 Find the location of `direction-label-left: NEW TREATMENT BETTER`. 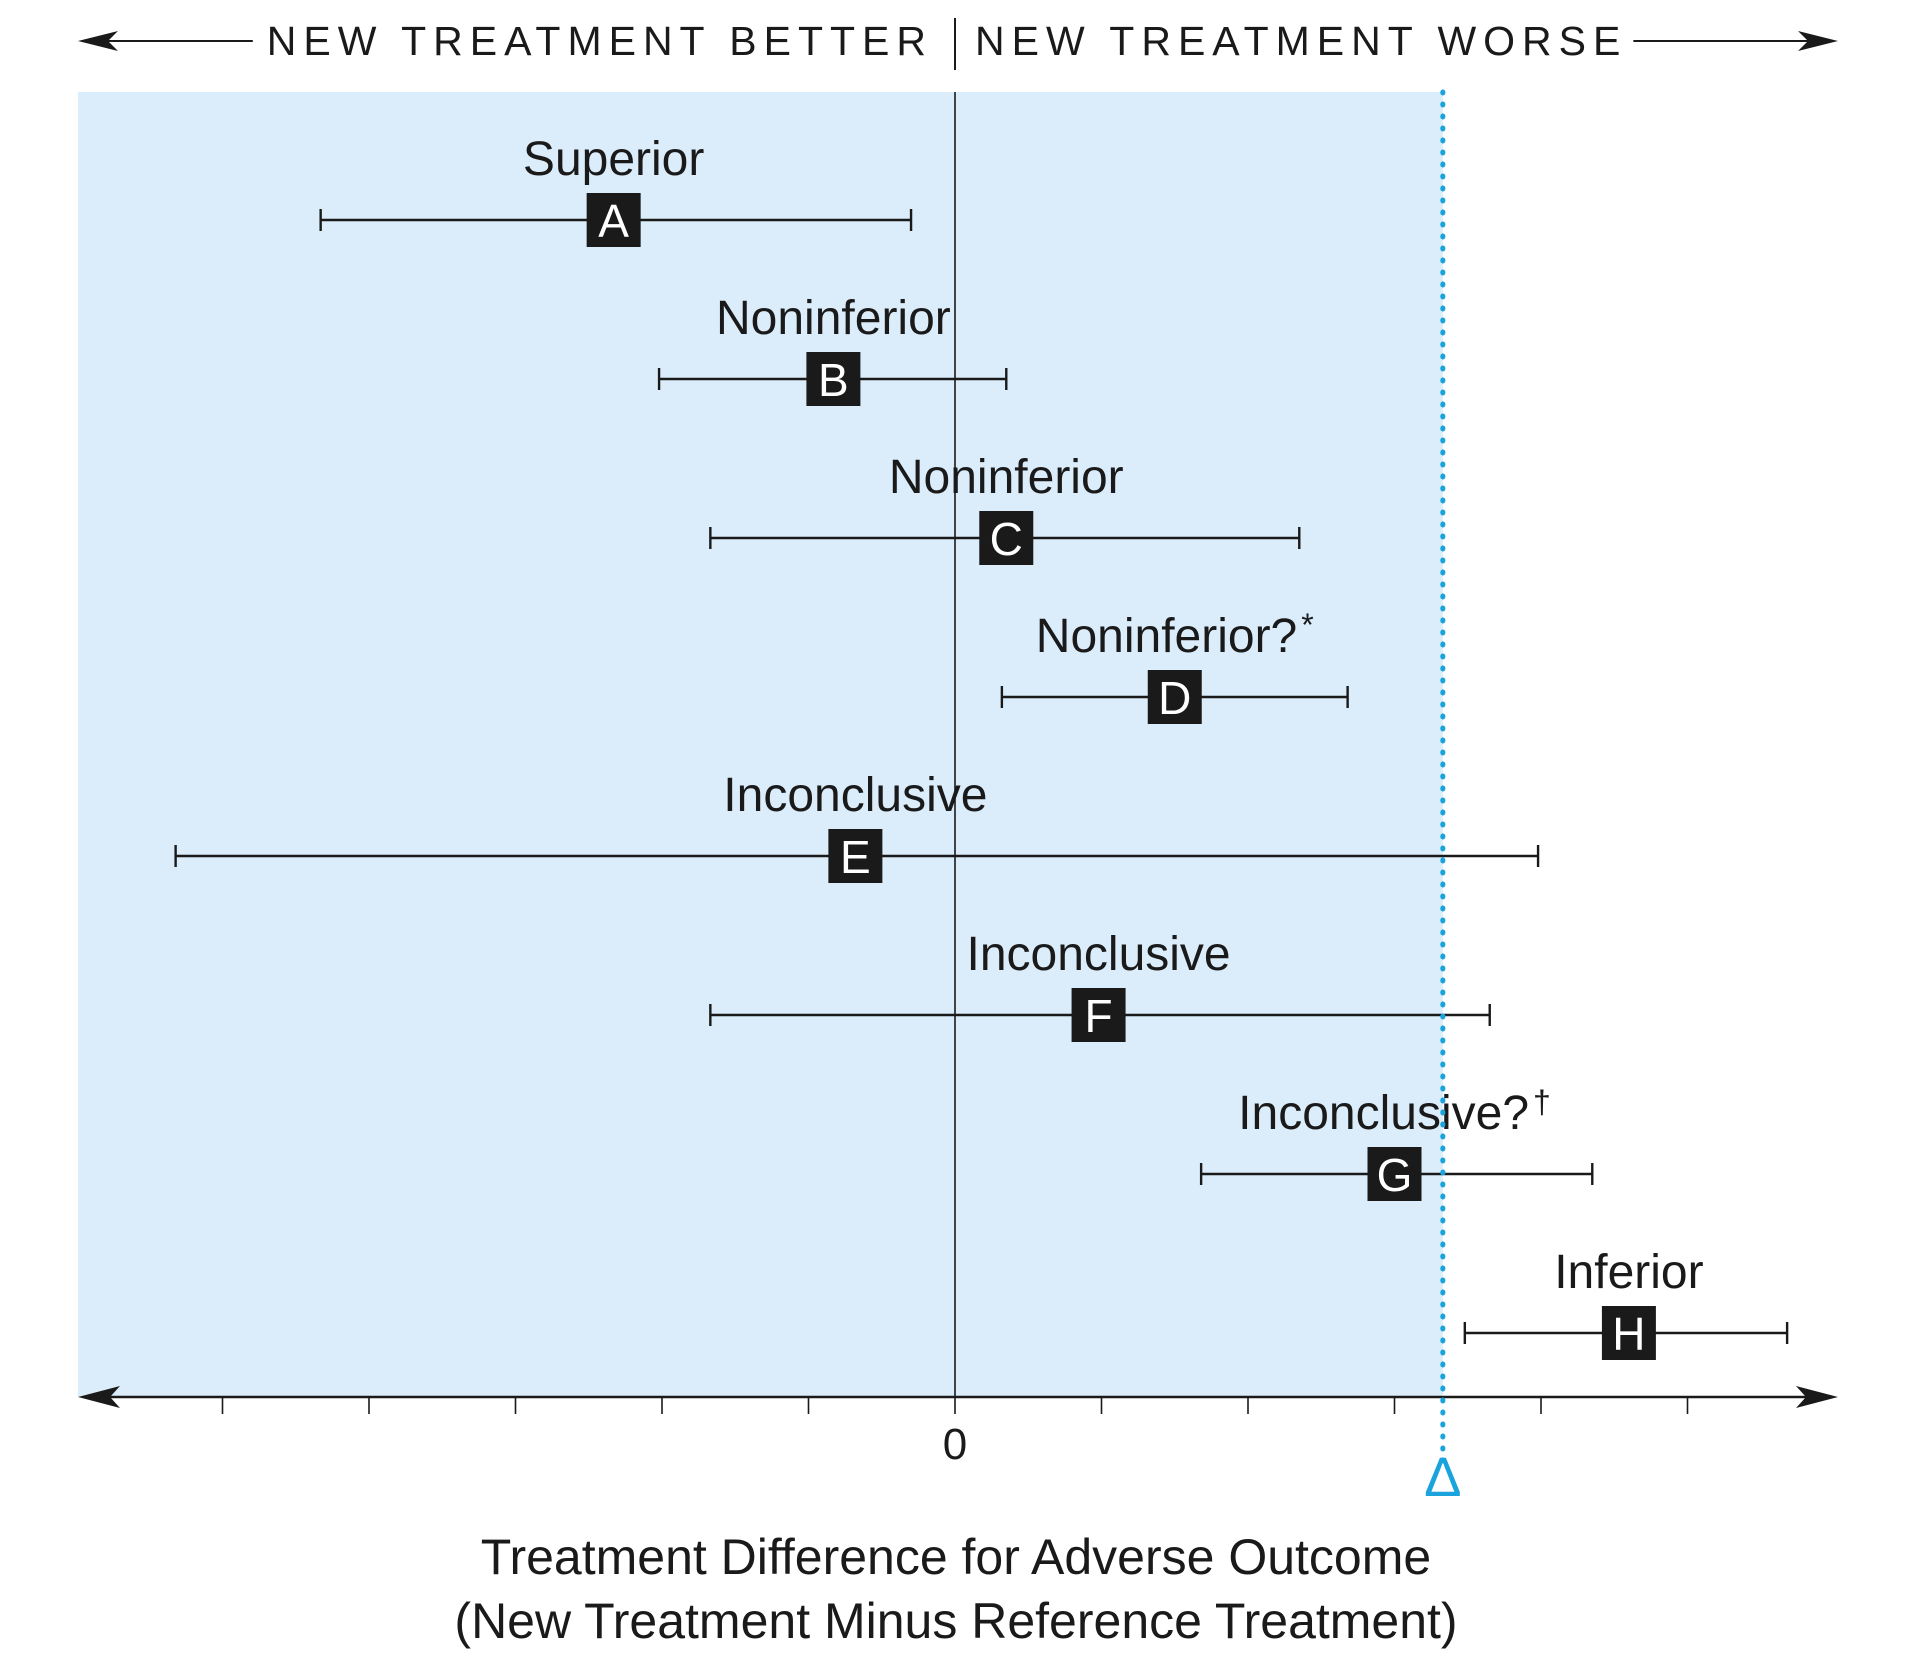

direction-label-left: NEW TREATMENT BETTER is located at coordinates (600, 41).